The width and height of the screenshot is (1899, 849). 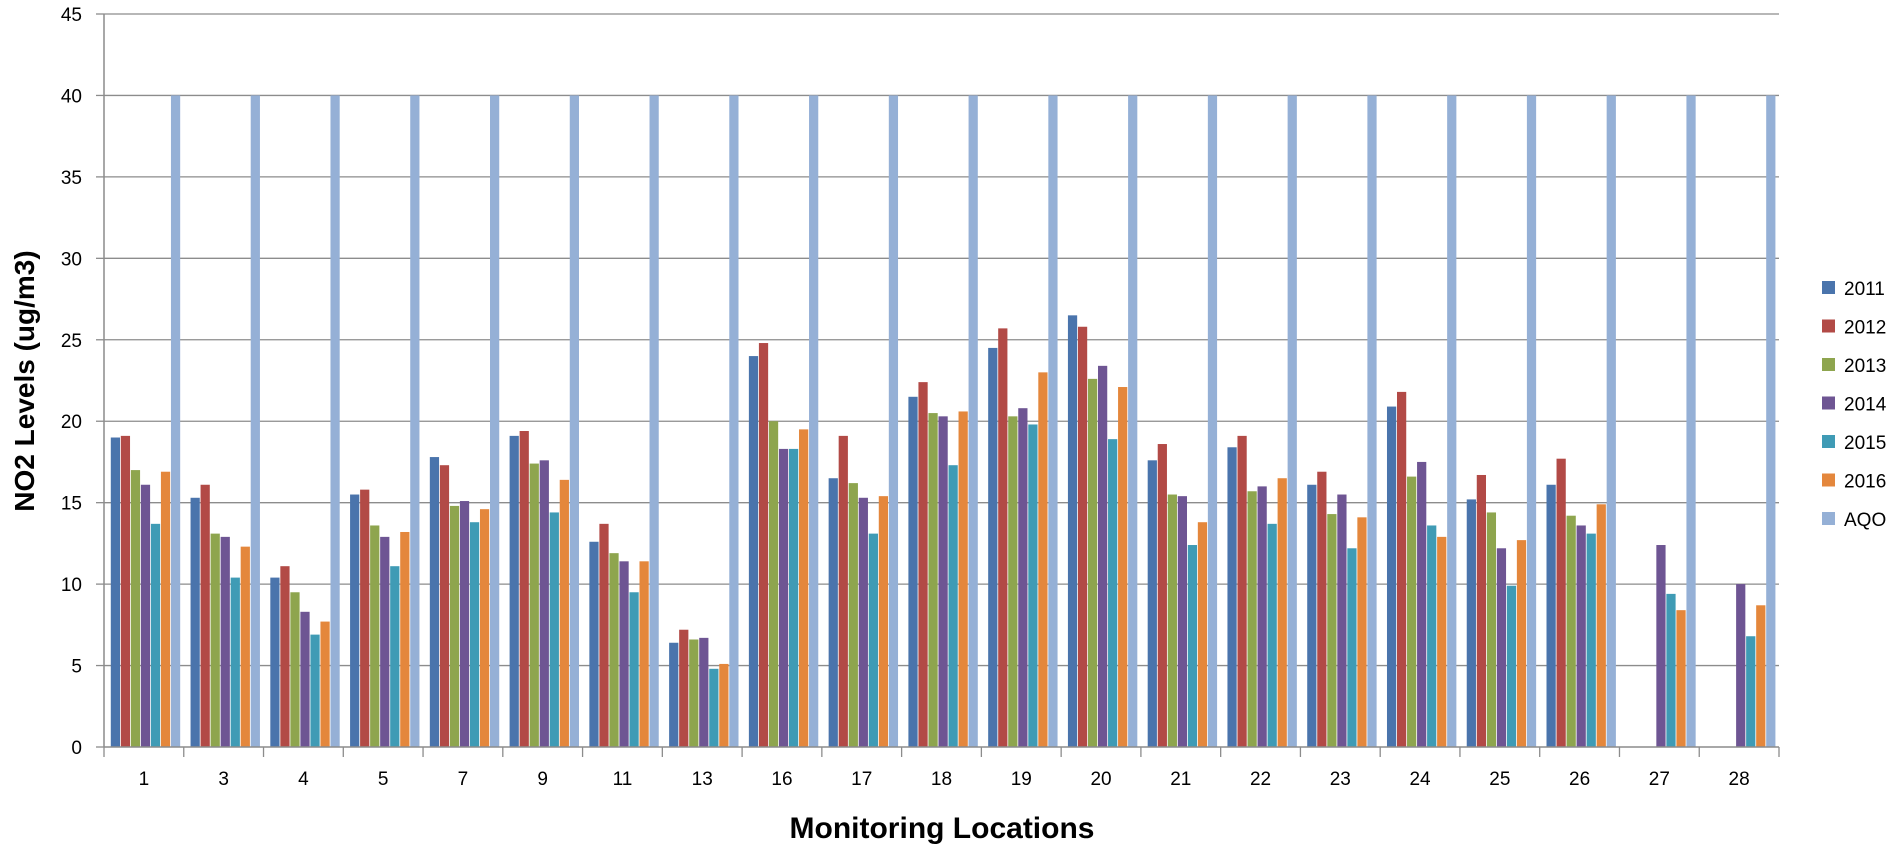 What do you see at coordinates (623, 779) in the screenshot?
I see `x-tick-label: 11` at bounding box center [623, 779].